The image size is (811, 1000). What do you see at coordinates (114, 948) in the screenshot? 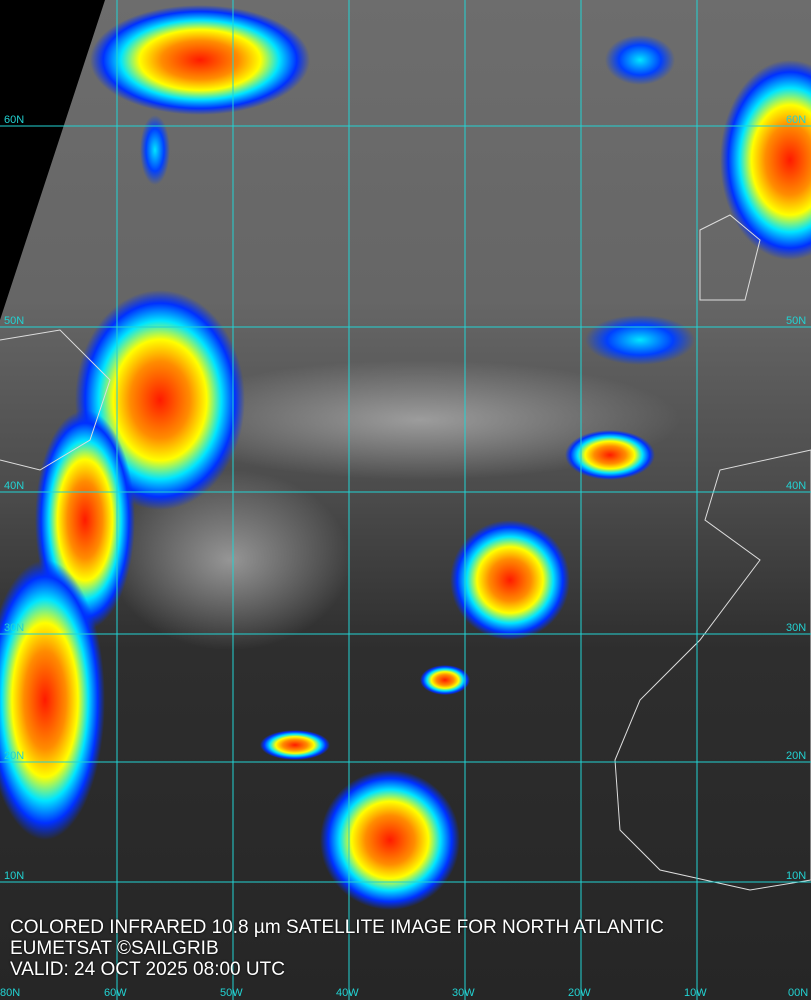
I see `image-credit: EUMETSAT ©SAILGRIB` at bounding box center [114, 948].